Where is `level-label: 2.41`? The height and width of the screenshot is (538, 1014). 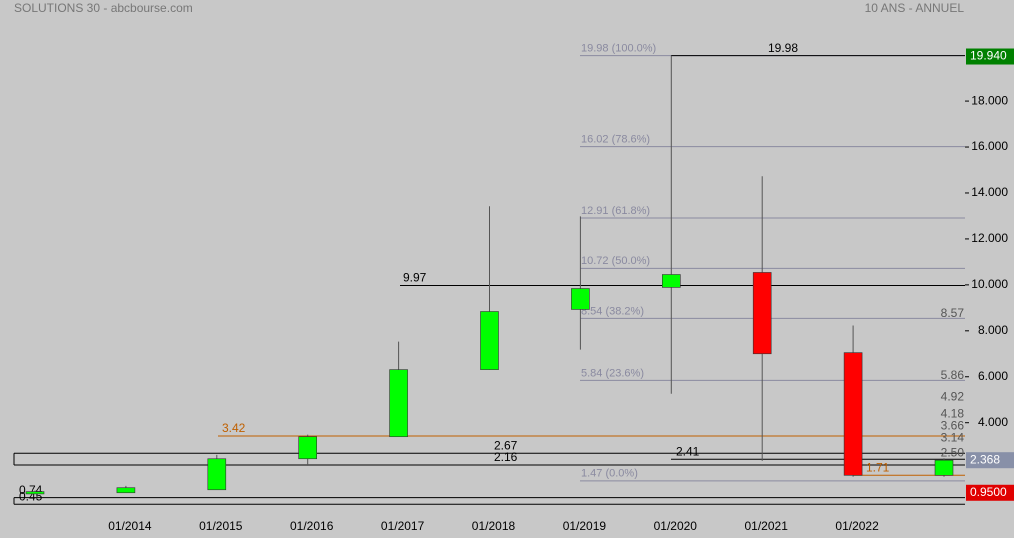 level-label: 2.41 is located at coordinates (688, 451).